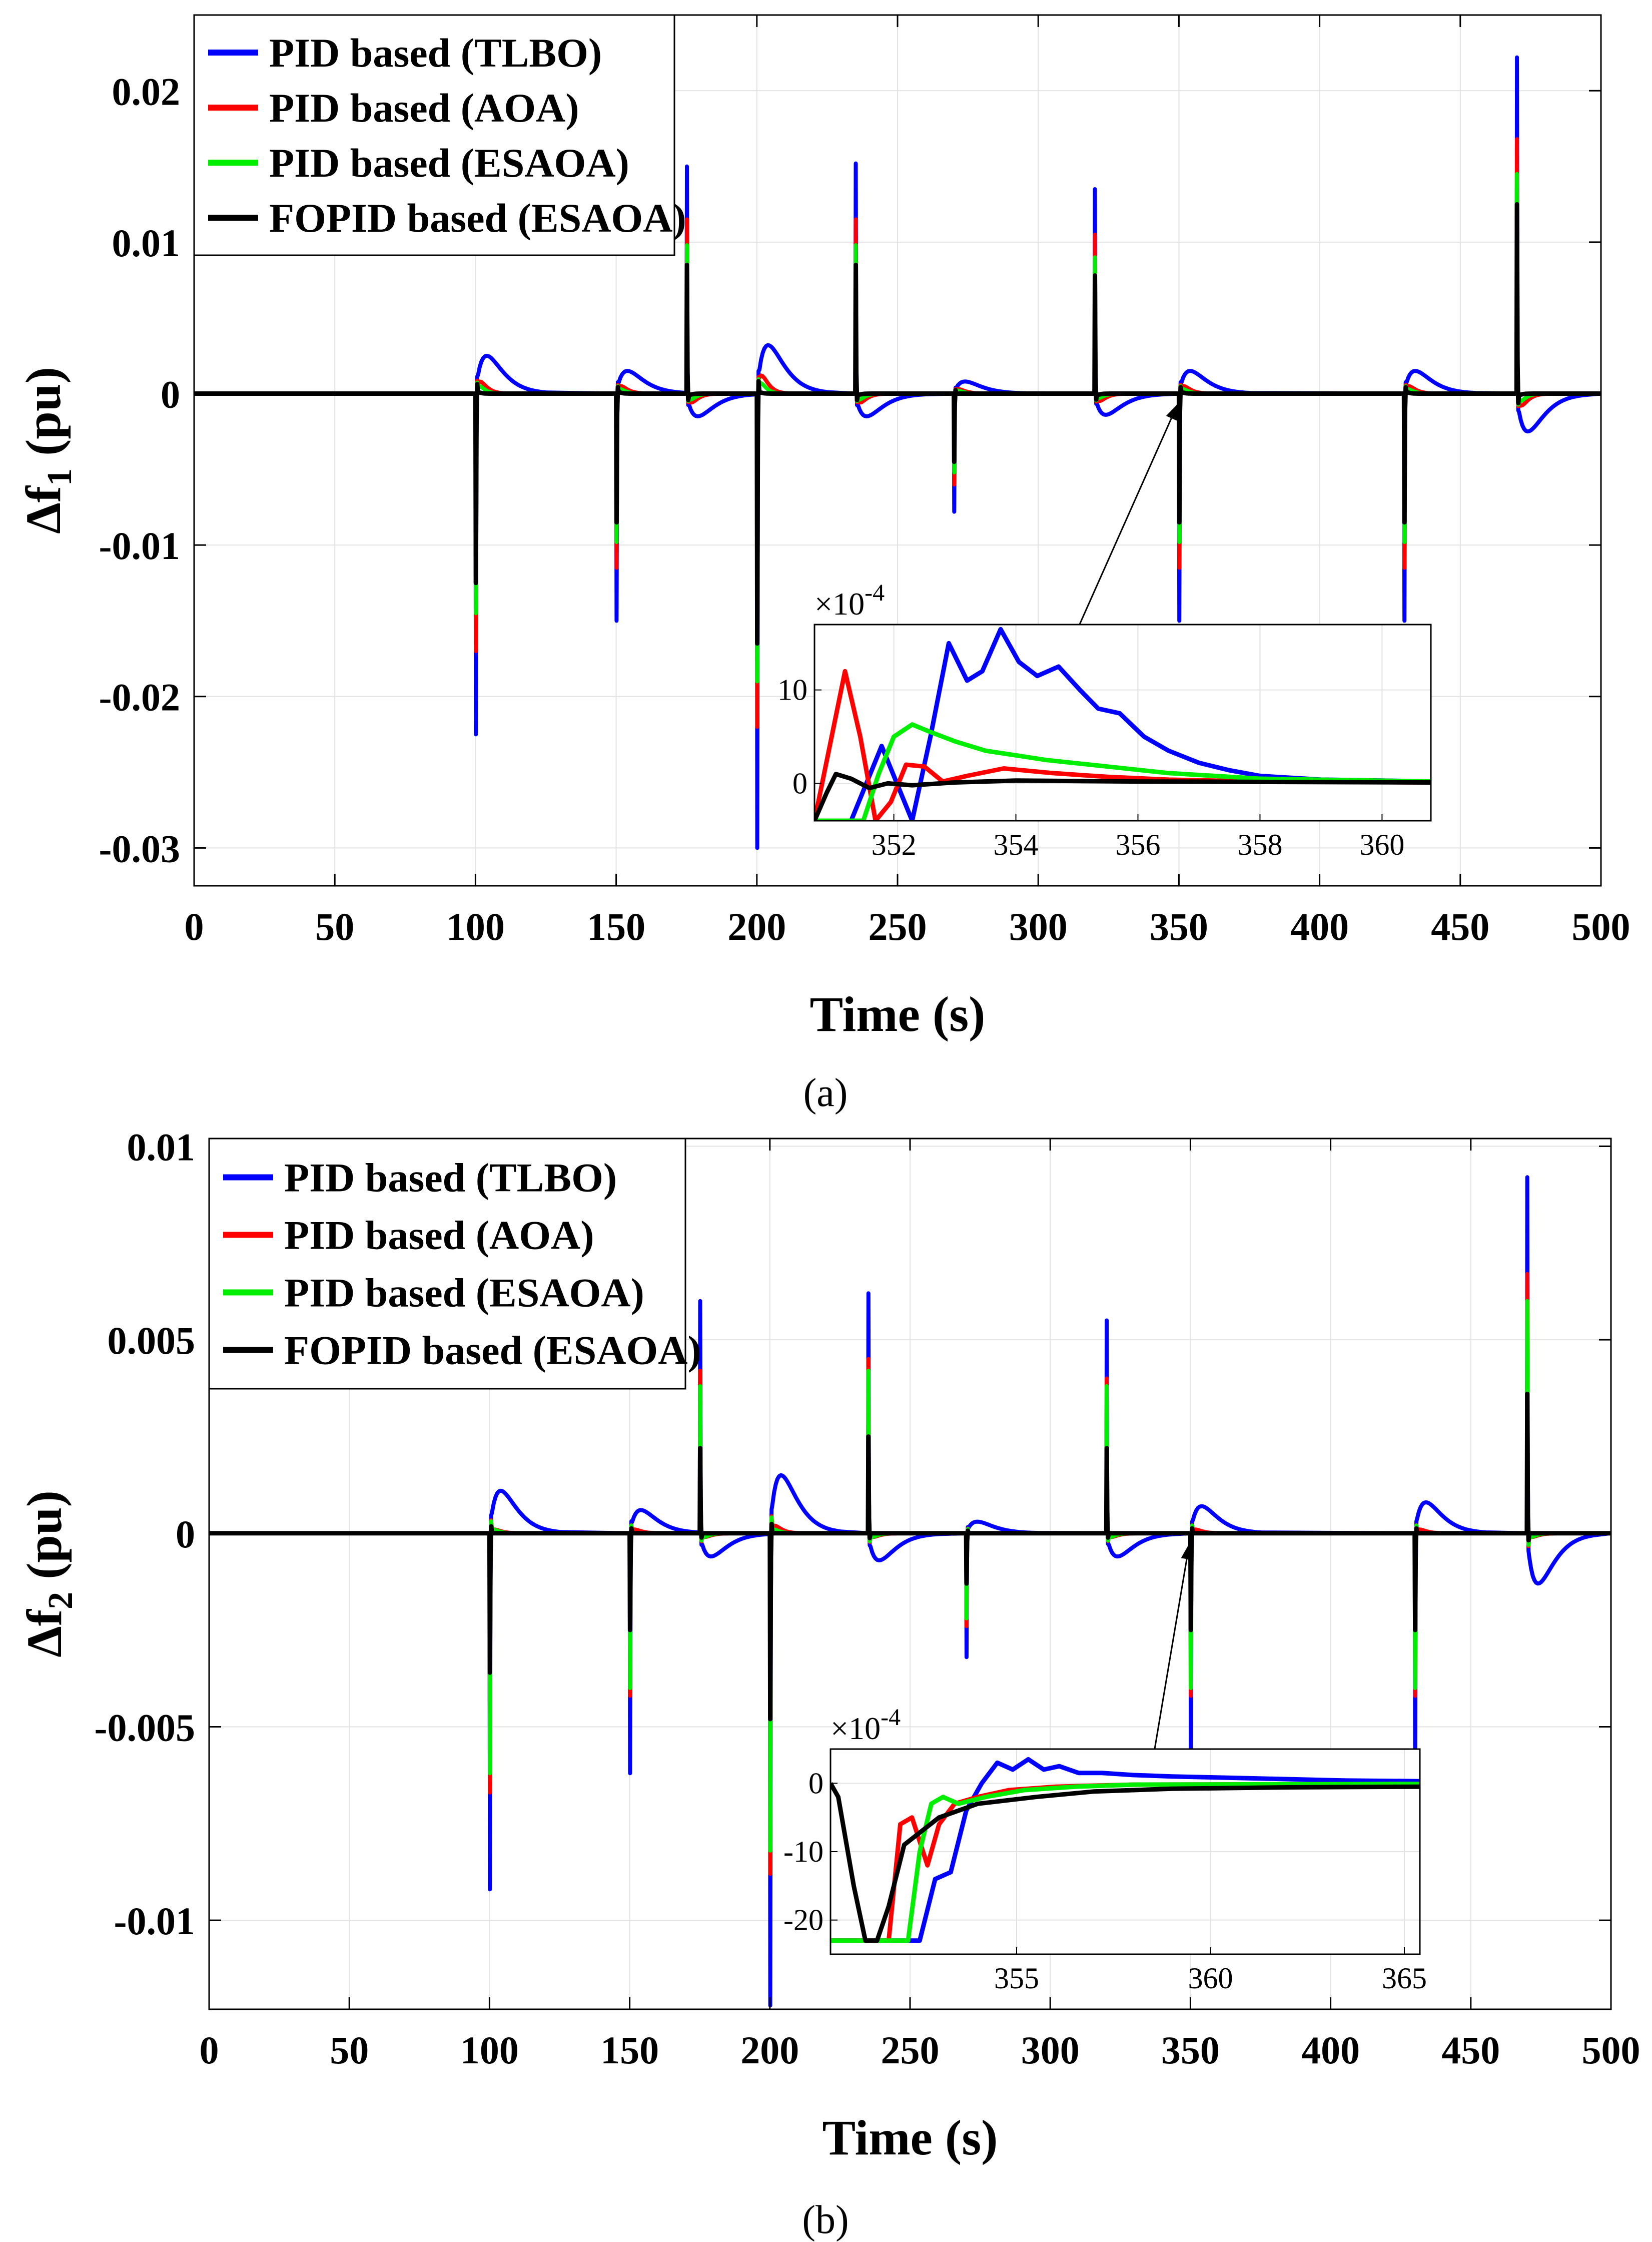 The image size is (1652, 2242). Describe the element at coordinates (152, 1341) in the screenshot. I see `y-tick-label: 0.005` at that location.